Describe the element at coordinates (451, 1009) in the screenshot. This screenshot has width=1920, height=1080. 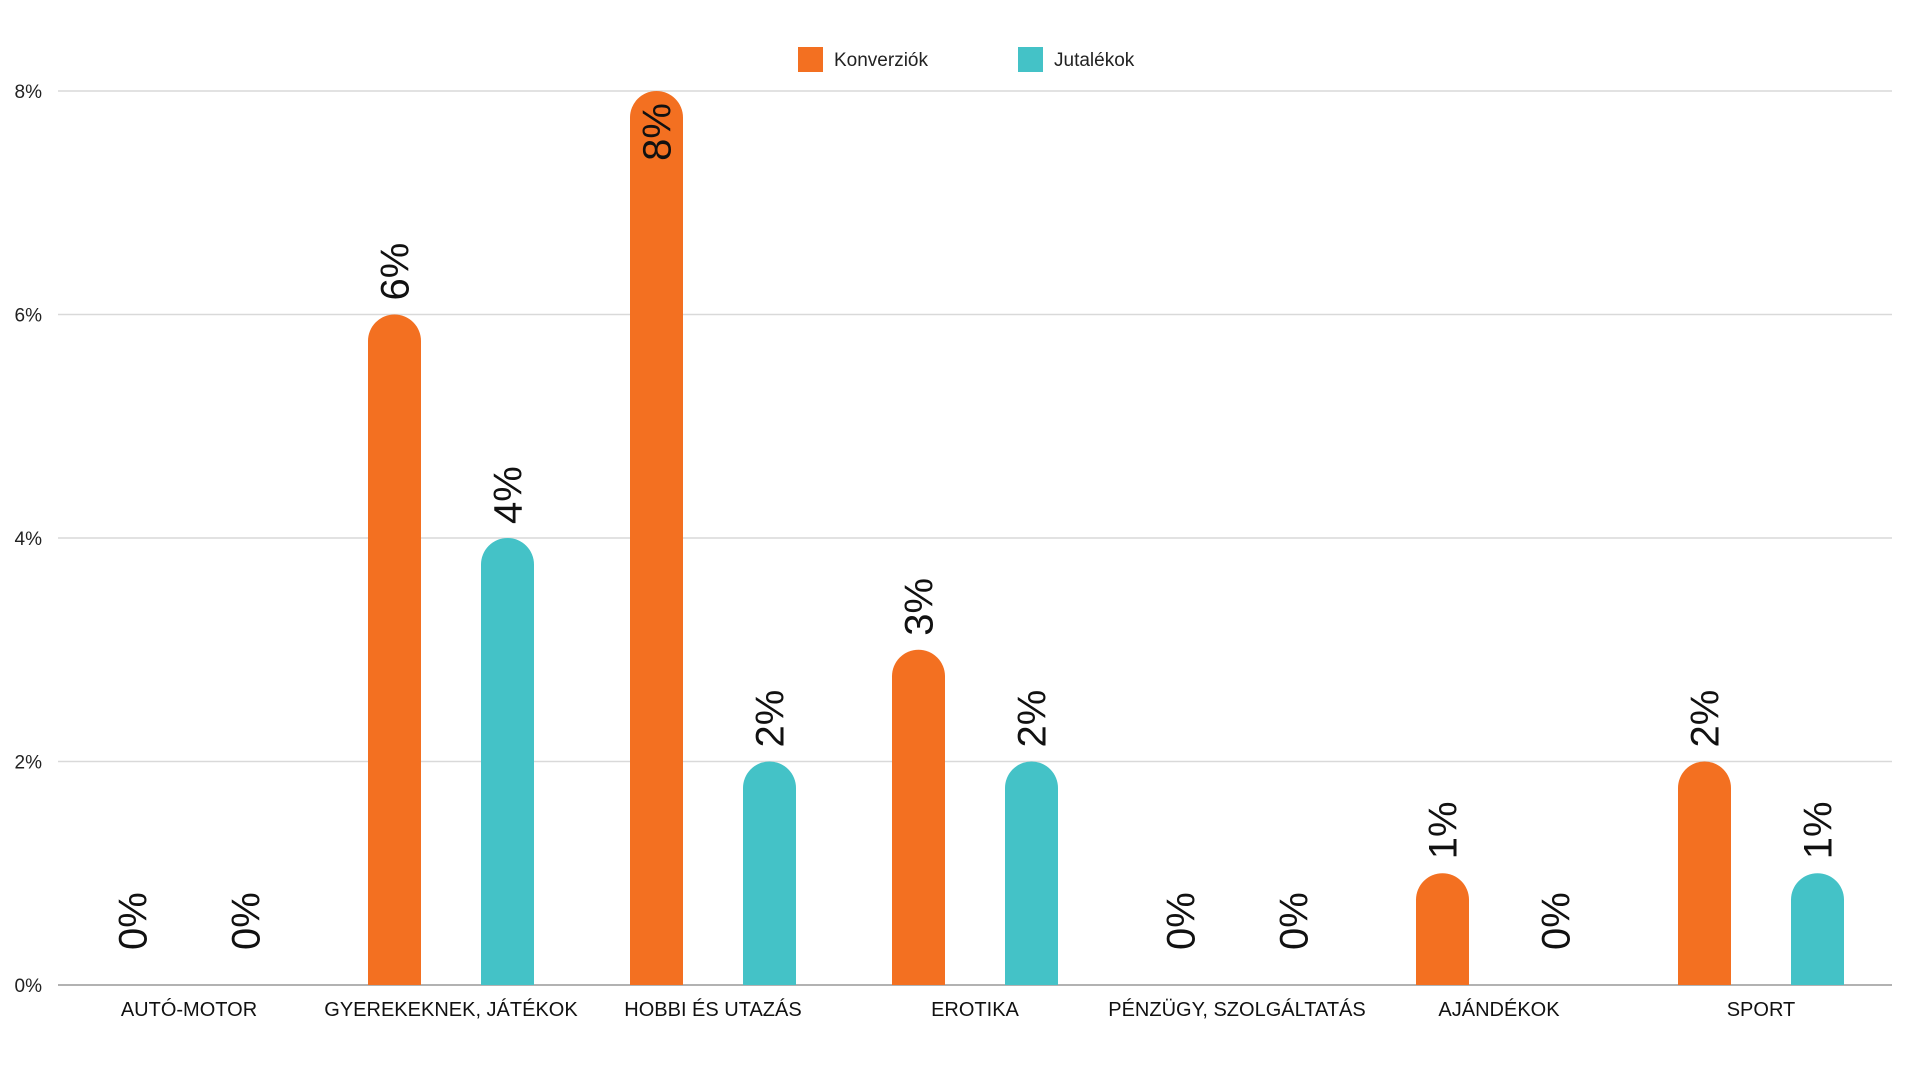
I see `x-category-label: GYEREKEKNEK, JÁTÉKOK` at that location.